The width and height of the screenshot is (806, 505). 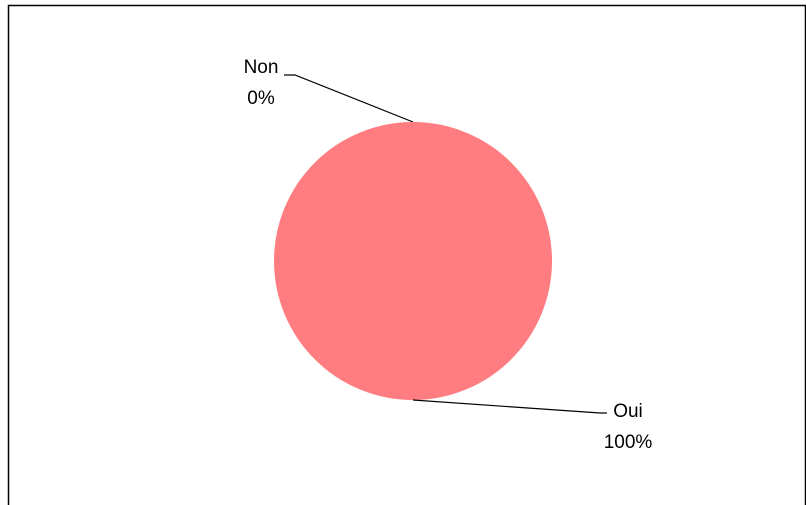 I want to click on category-label: Non, so click(x=261, y=67).